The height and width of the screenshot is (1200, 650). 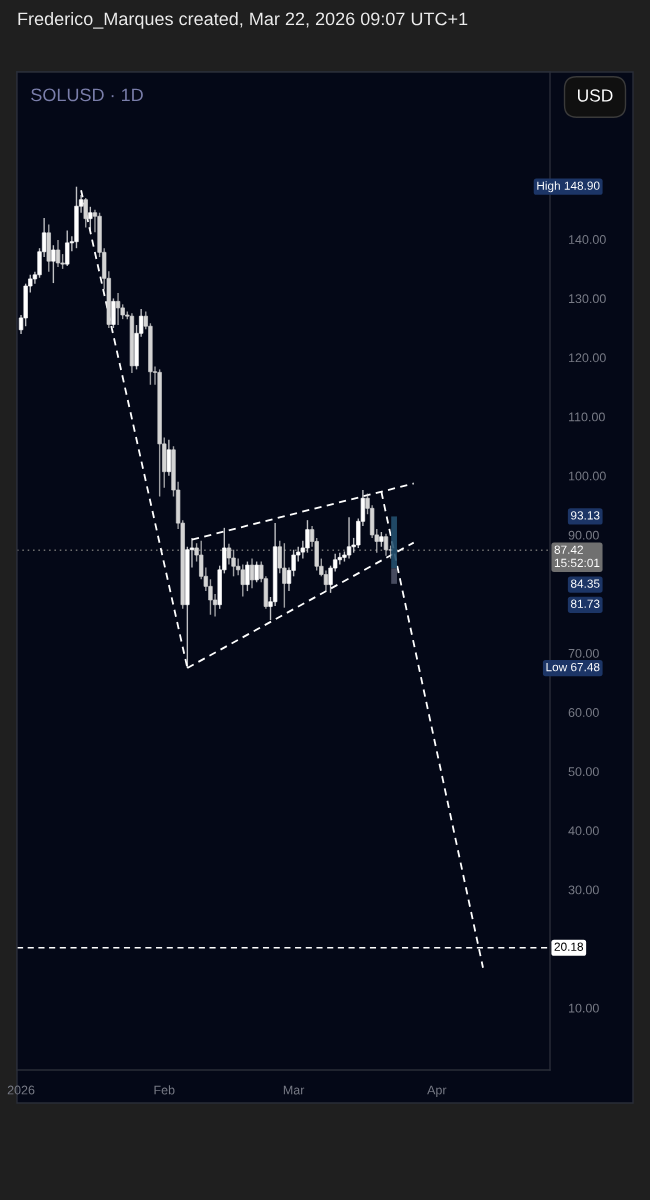 What do you see at coordinates (583, 772) in the screenshot?
I see `y-tick-label: 50.00` at bounding box center [583, 772].